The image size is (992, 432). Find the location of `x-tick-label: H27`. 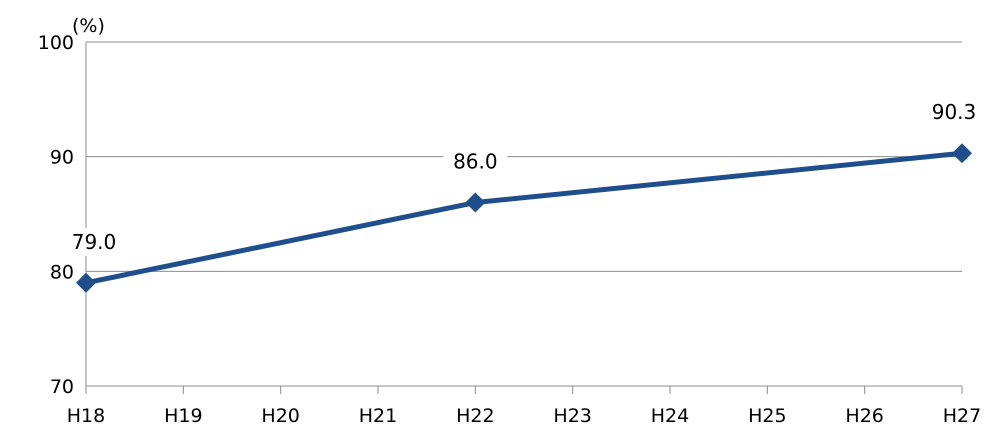

x-tick-label: H27 is located at coordinates (962, 416).